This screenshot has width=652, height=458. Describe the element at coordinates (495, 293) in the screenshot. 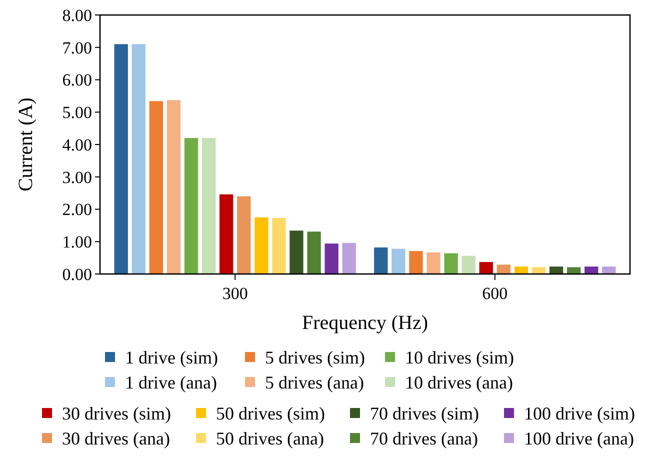

I see `x-tick-label: 600` at that location.